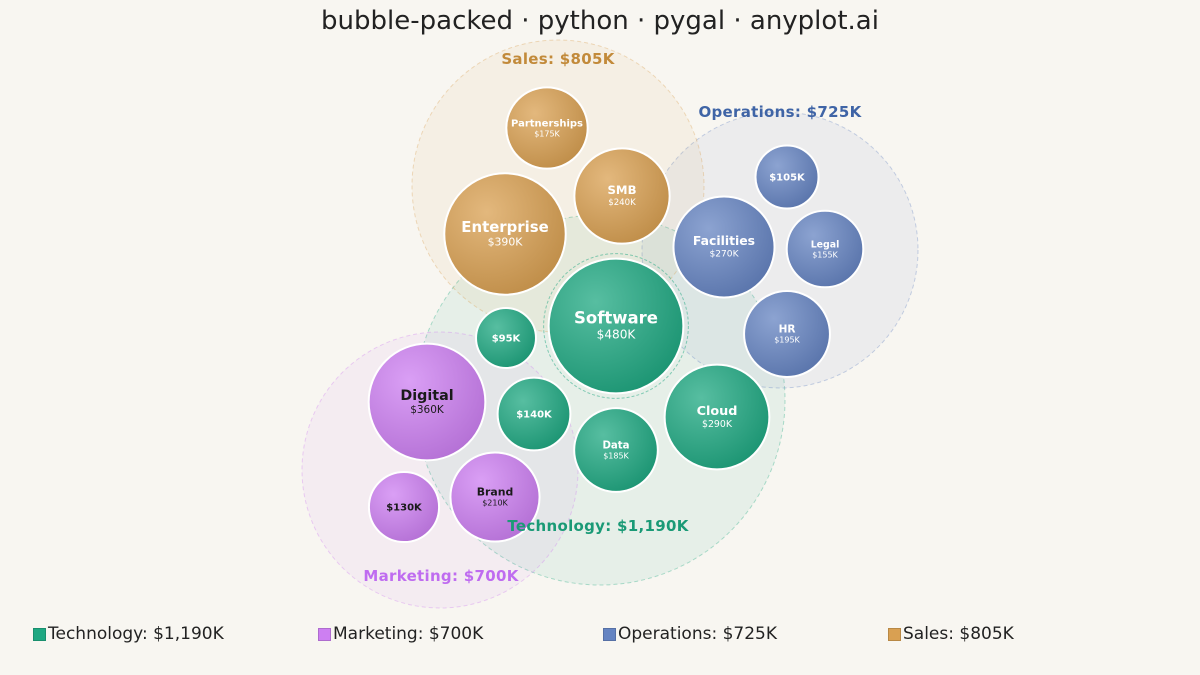 The image size is (1200, 675). Describe the element at coordinates (825, 254) in the screenshot. I see `bubble-value: $155K` at that location.